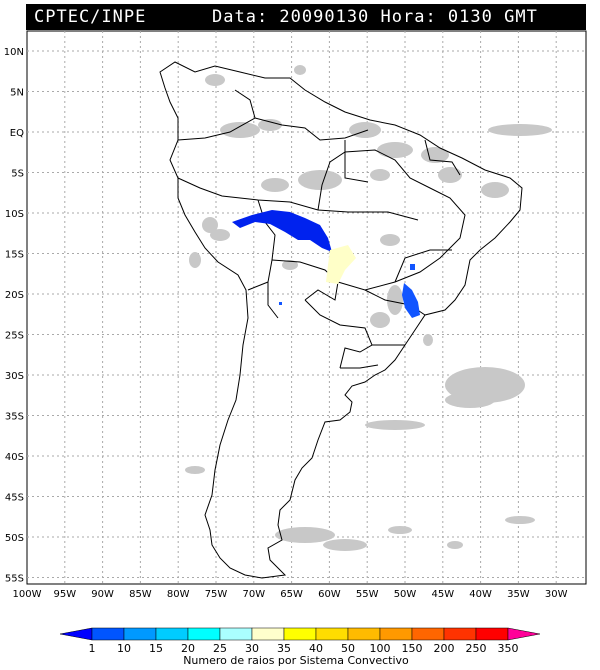  What do you see at coordinates (367, 594) in the screenshot?
I see `lon-label: 55W` at bounding box center [367, 594].